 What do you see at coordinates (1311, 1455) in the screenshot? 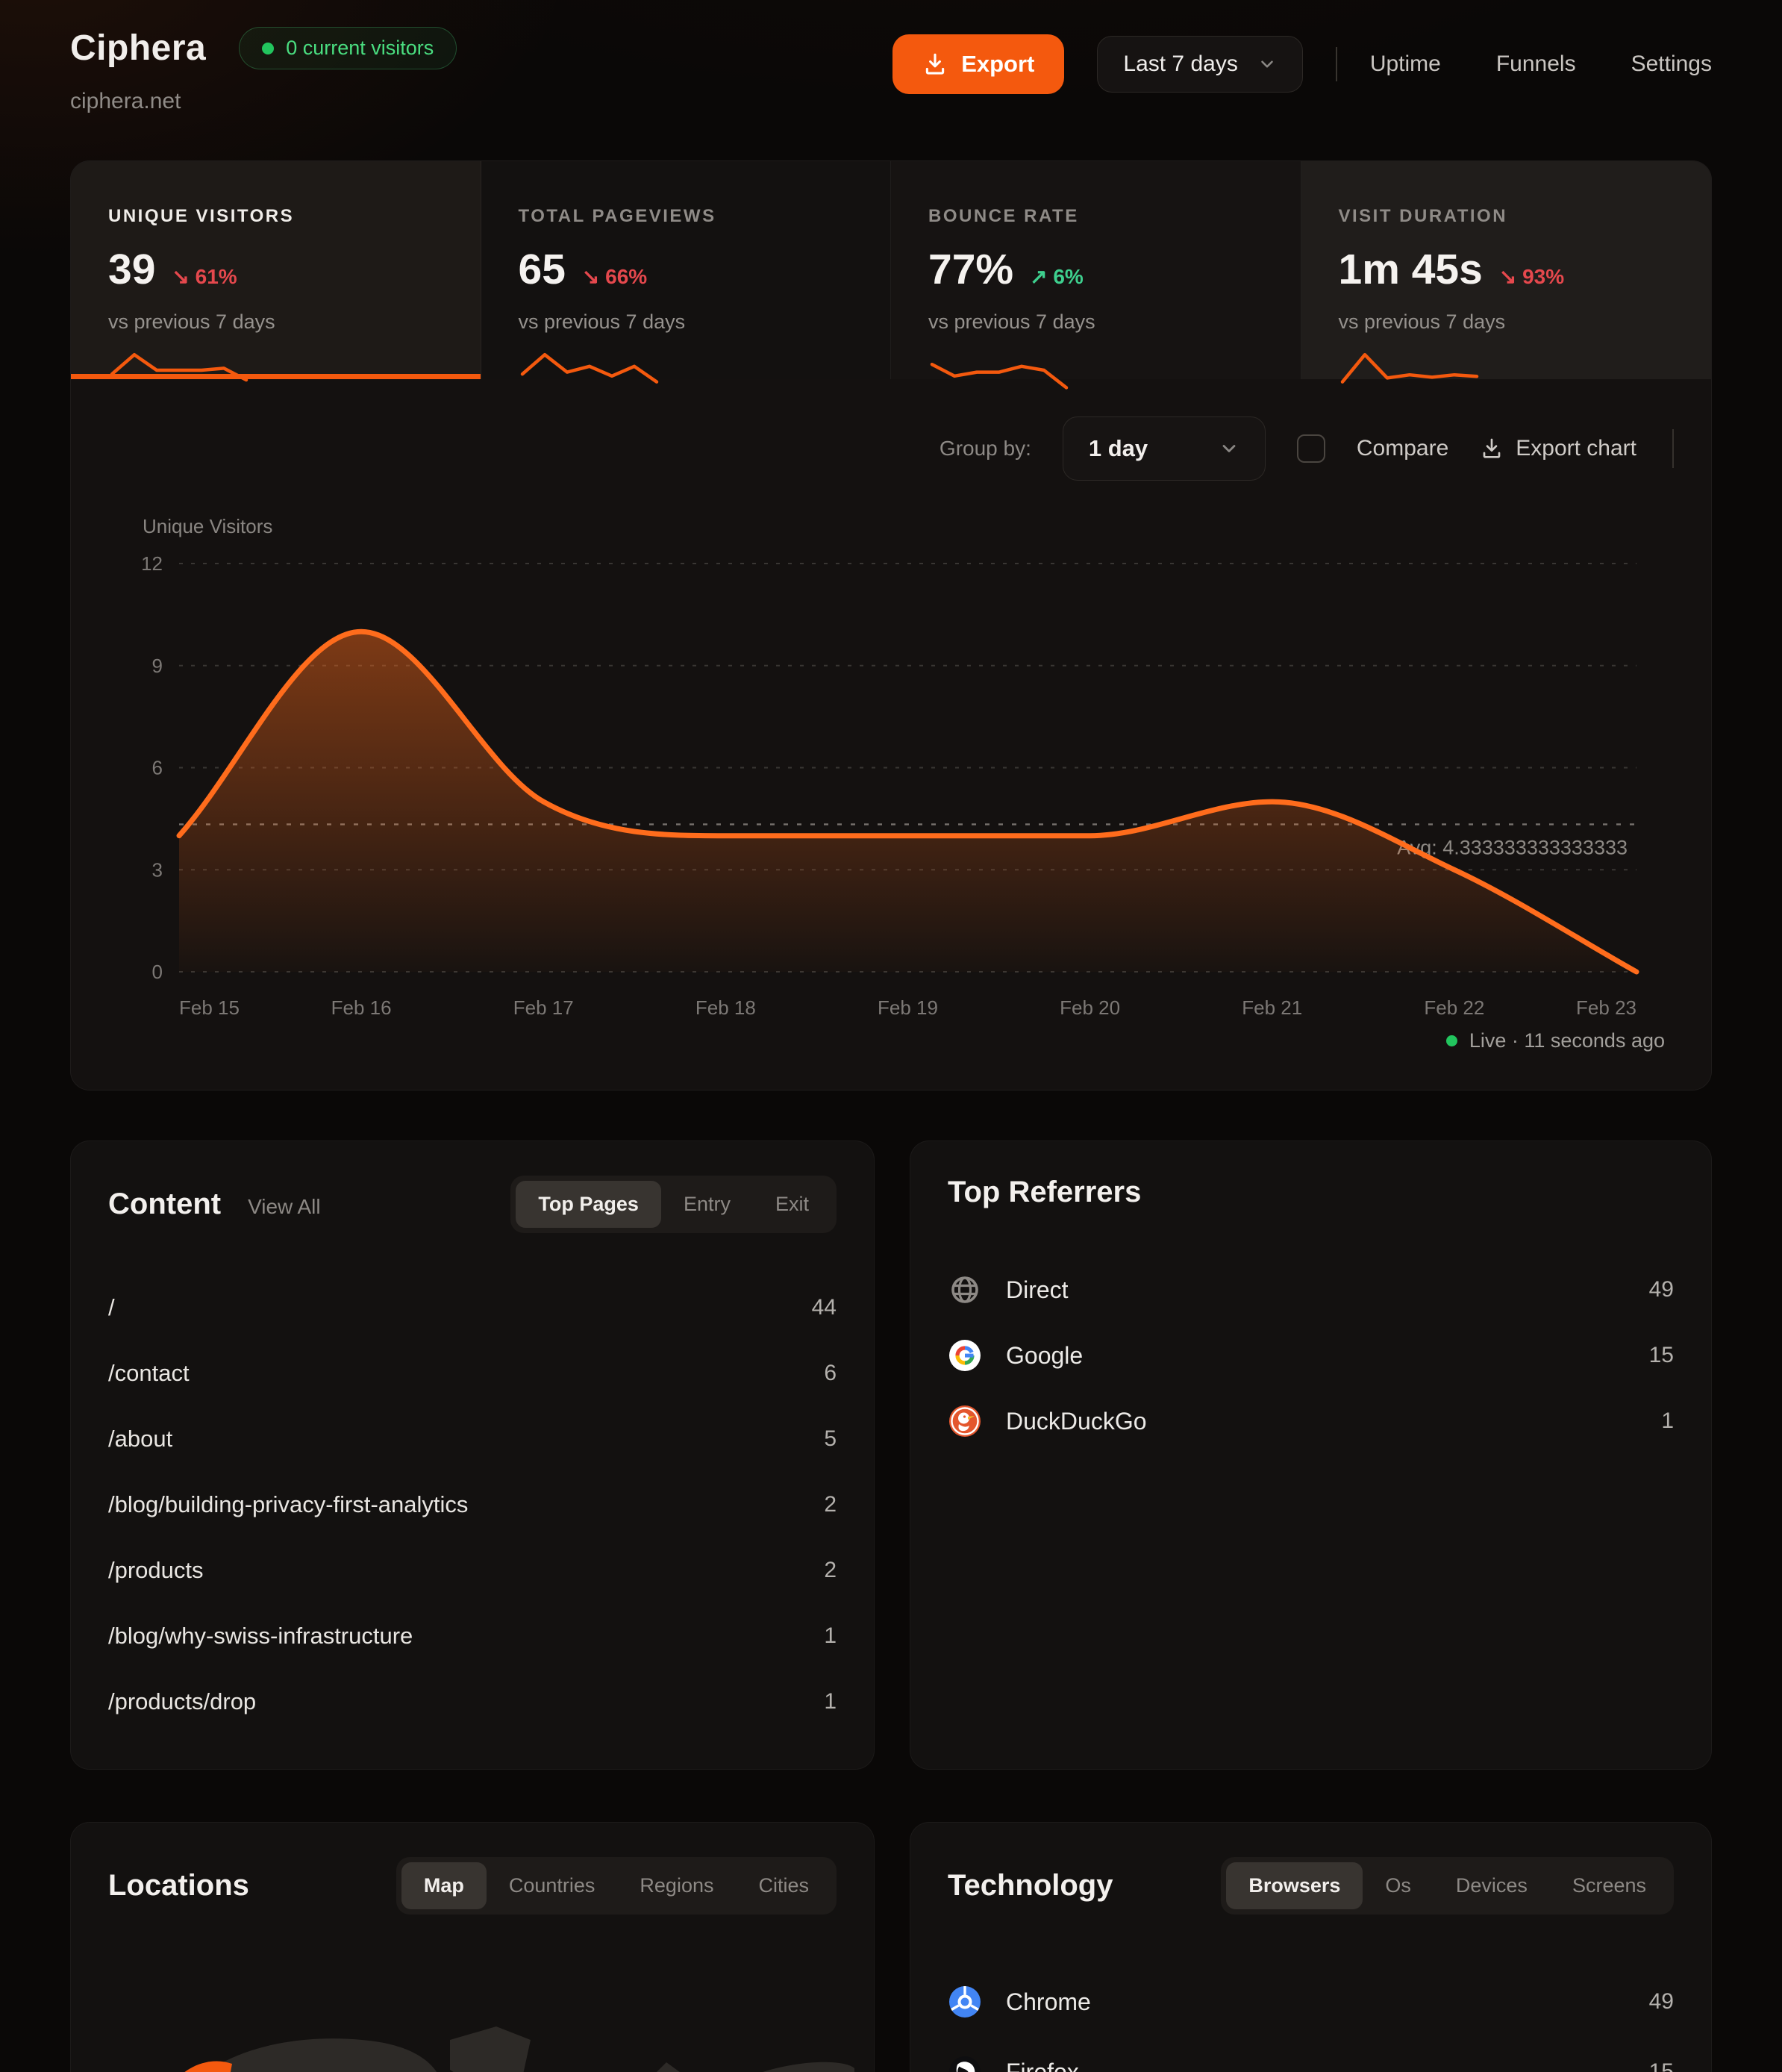
I see `referrers-panel: Top Referrers Direct 49` at bounding box center [1311, 1455].